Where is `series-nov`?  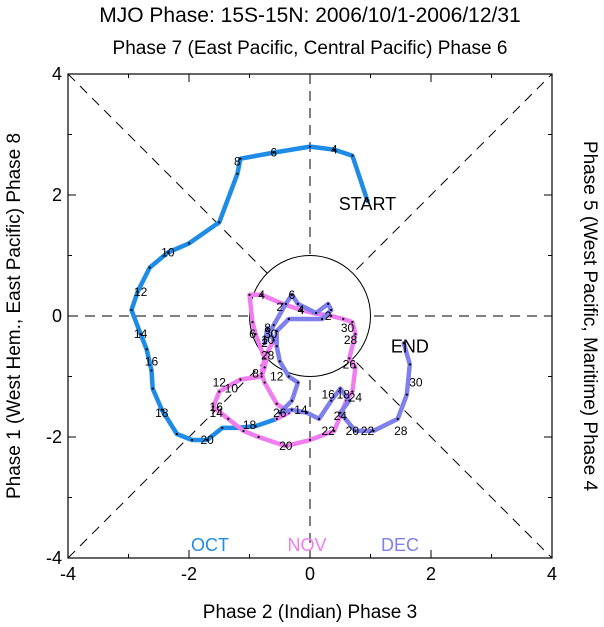 series-nov is located at coordinates (284, 370).